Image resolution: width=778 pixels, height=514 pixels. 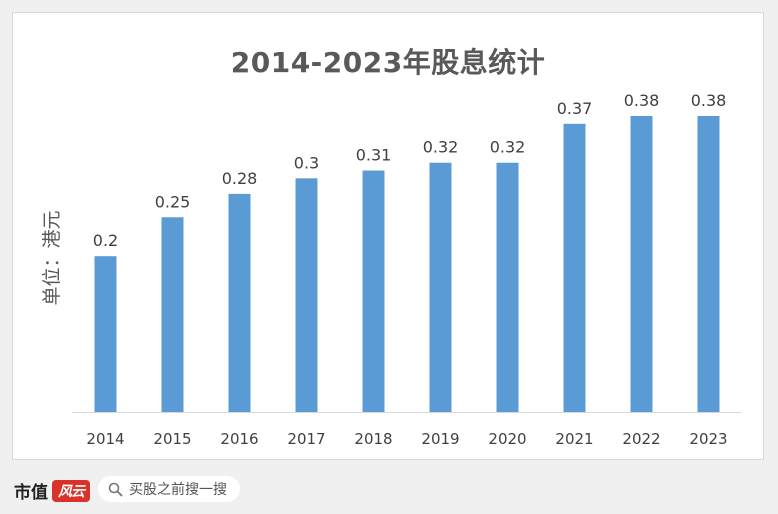 I want to click on value-label-2017: 0.3, so click(x=306, y=162).